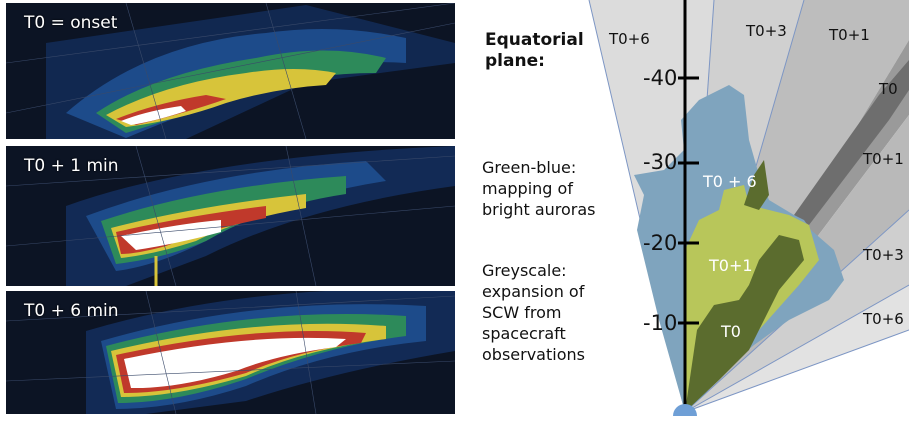 Image resolution: width=909 pixels, height=422 pixels. I want to click on wedge-label-right-t0plus6: T0+6, so click(883, 319).